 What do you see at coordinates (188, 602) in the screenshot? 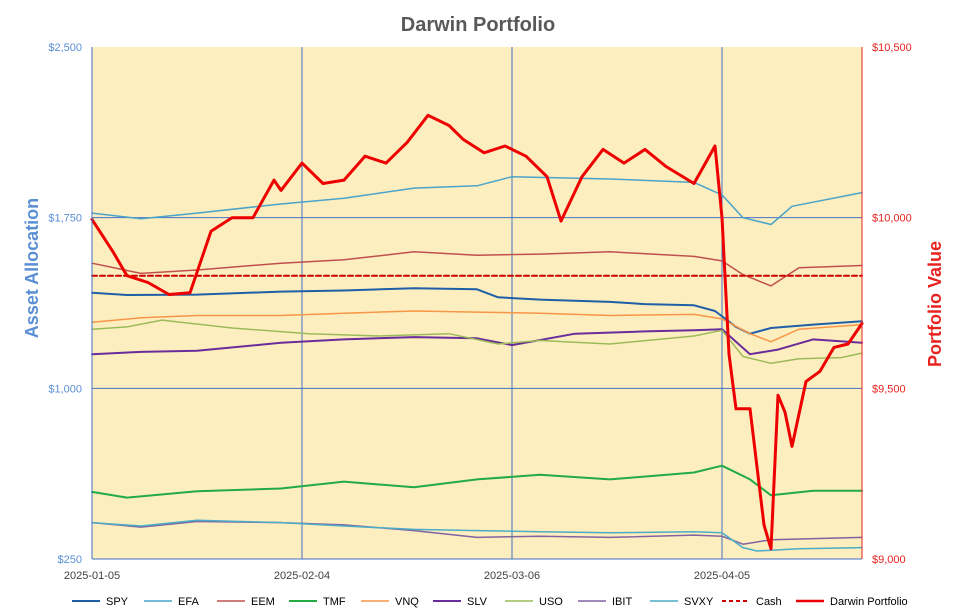
I see `legend-label: EFA` at bounding box center [188, 602].